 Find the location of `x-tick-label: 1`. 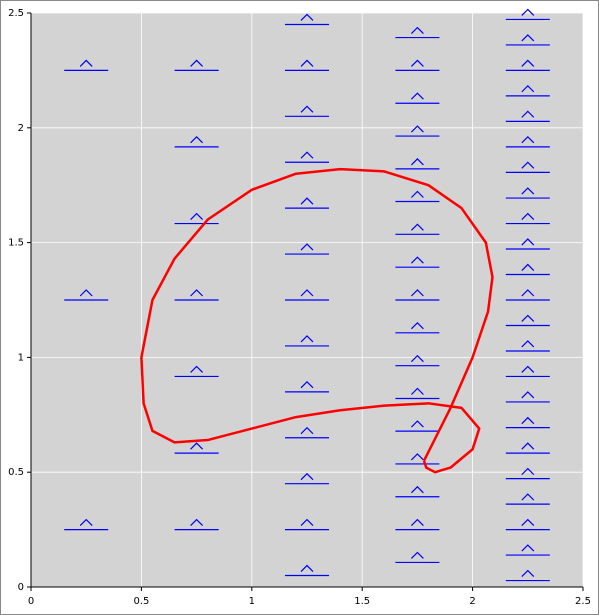

x-tick-label: 1 is located at coordinates (252, 601).